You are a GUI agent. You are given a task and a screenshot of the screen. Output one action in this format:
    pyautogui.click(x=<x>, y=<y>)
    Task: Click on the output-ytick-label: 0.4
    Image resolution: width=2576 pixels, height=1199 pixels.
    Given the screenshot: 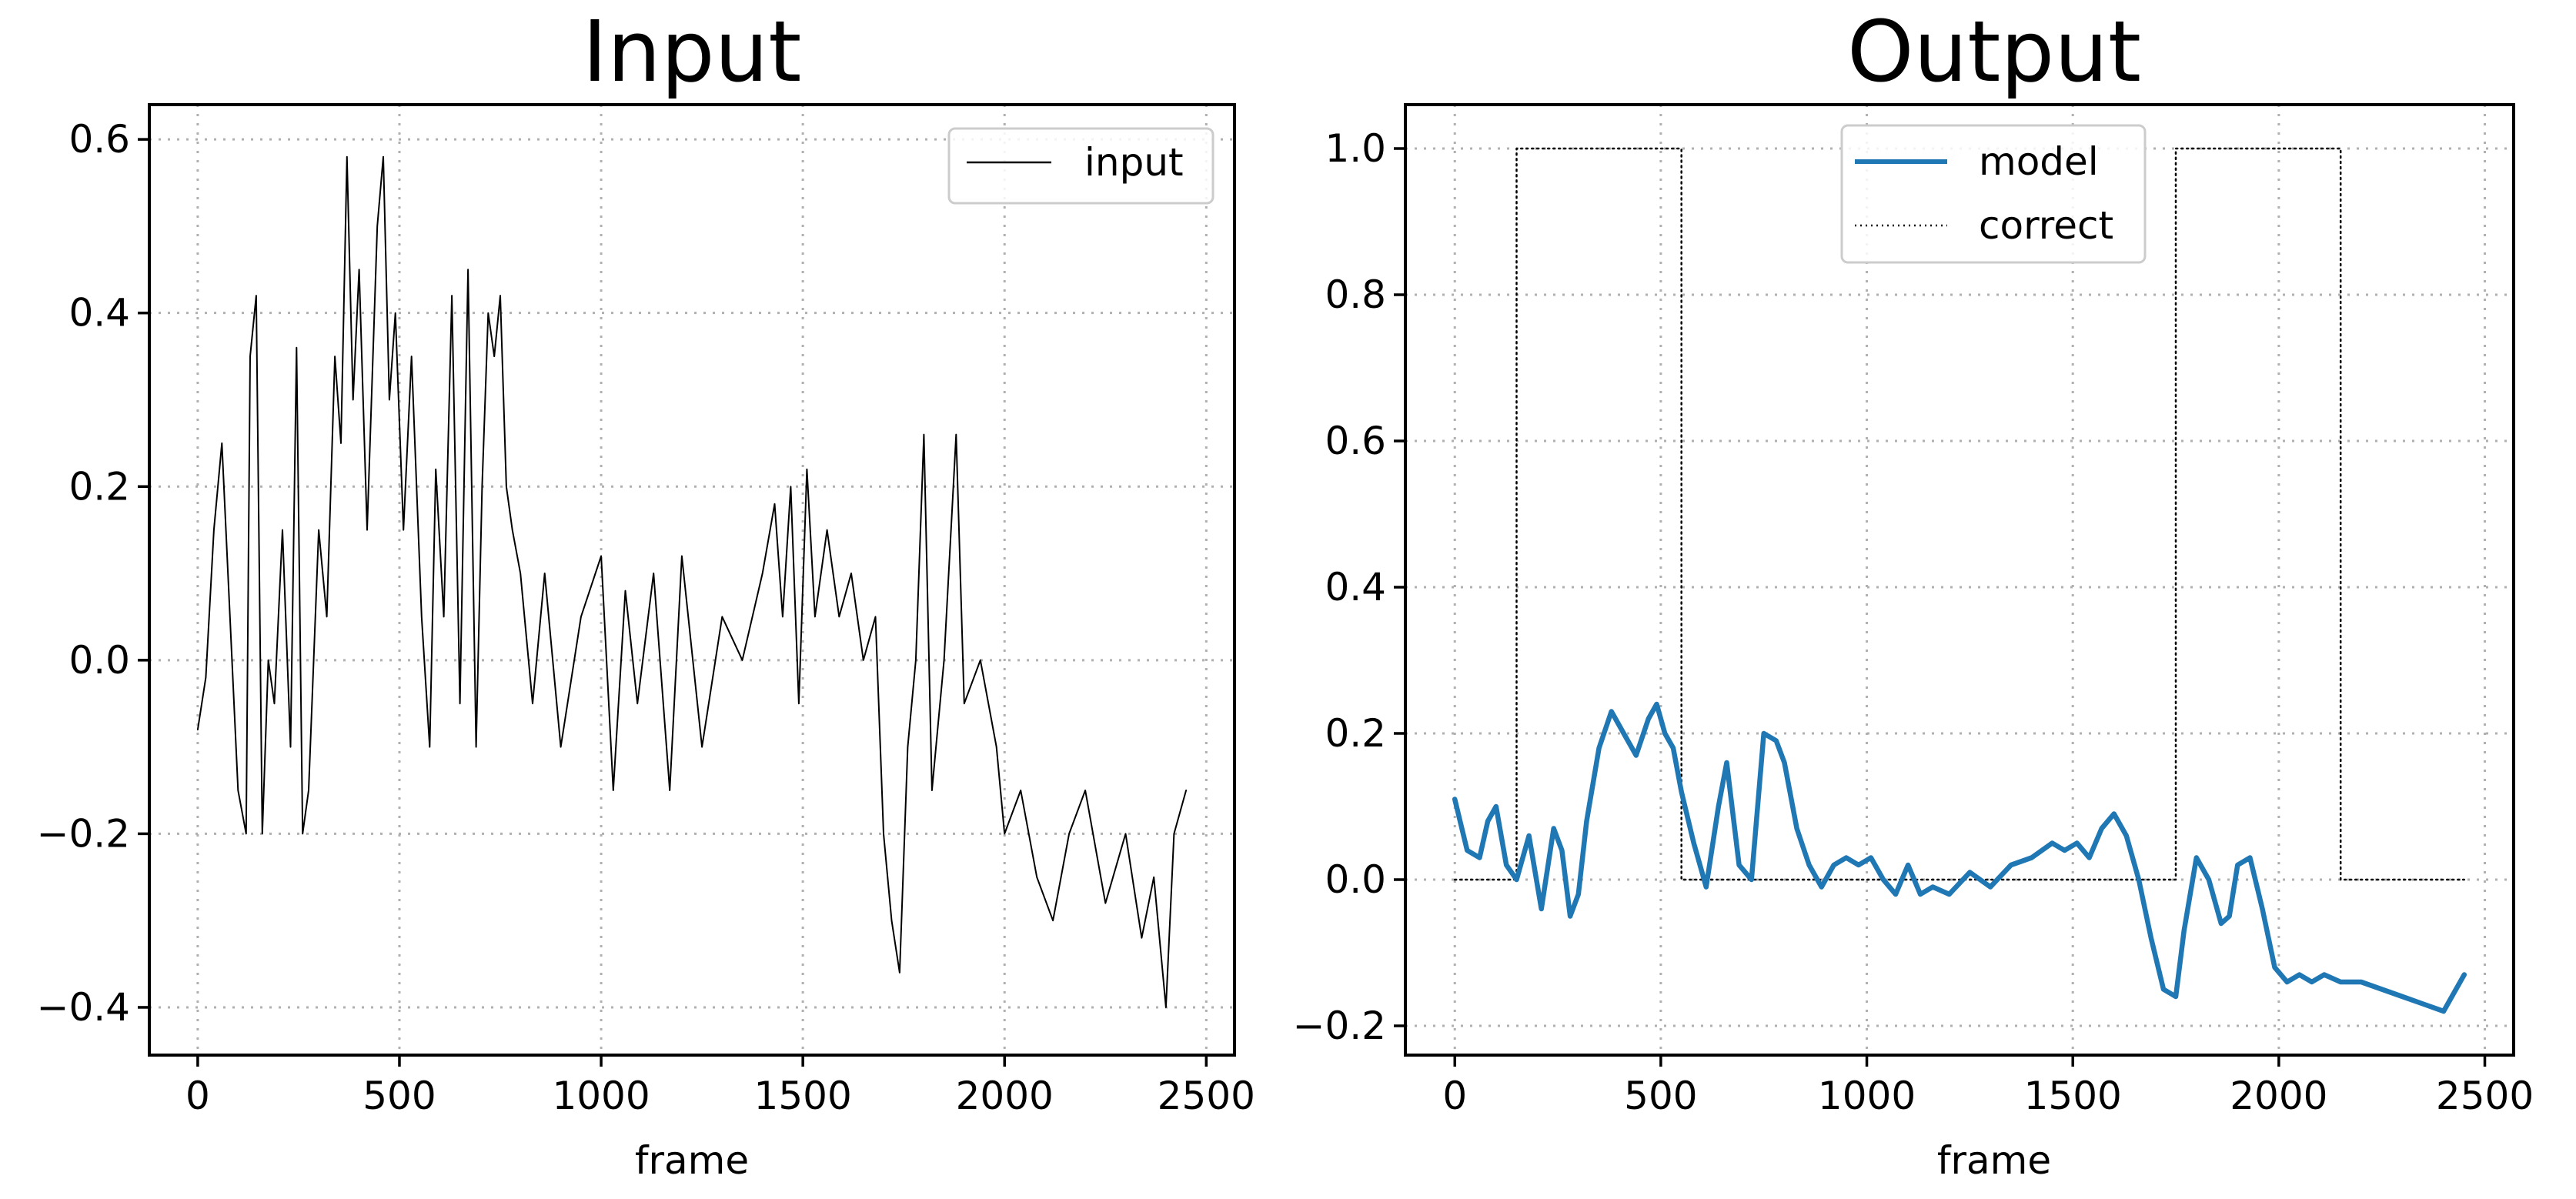 What is the action you would take?
    pyautogui.click(x=1355, y=587)
    